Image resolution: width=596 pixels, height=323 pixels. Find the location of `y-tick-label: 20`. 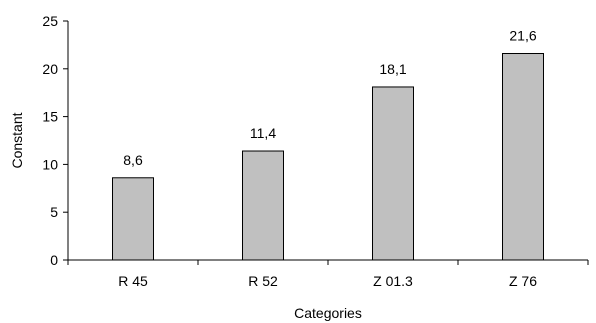

y-tick-label: 20 is located at coordinates (50, 69).